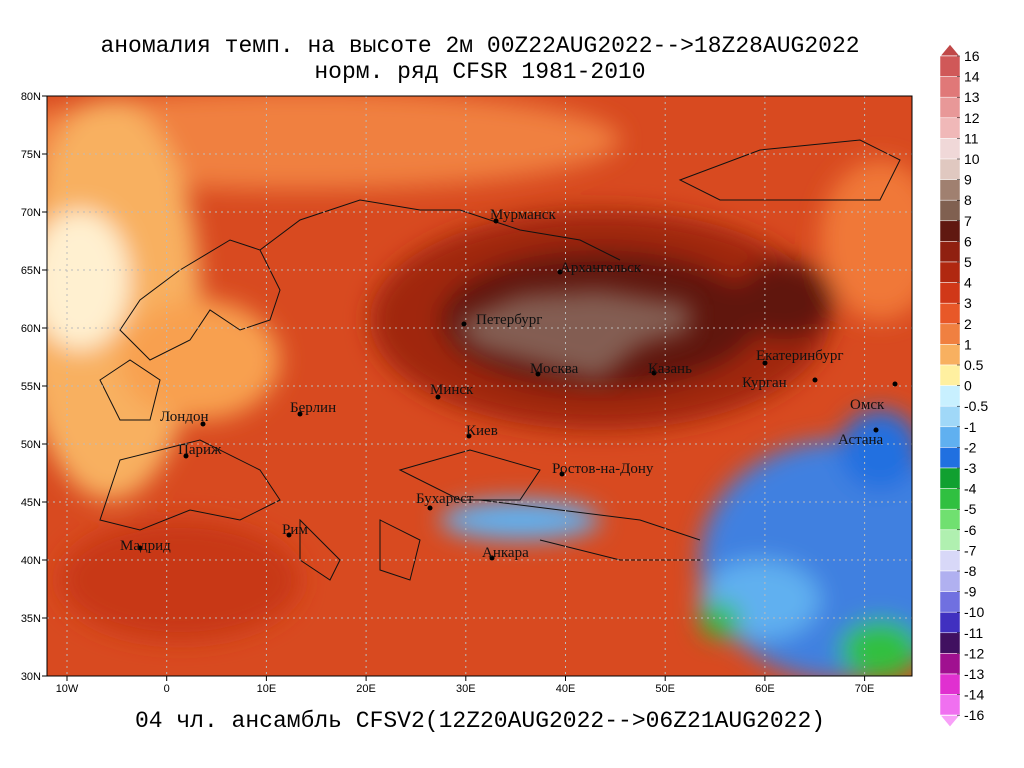 The width and height of the screenshot is (1024, 768). Describe the element at coordinates (867, 405) in the screenshot. I see `city-label: Омск` at that location.